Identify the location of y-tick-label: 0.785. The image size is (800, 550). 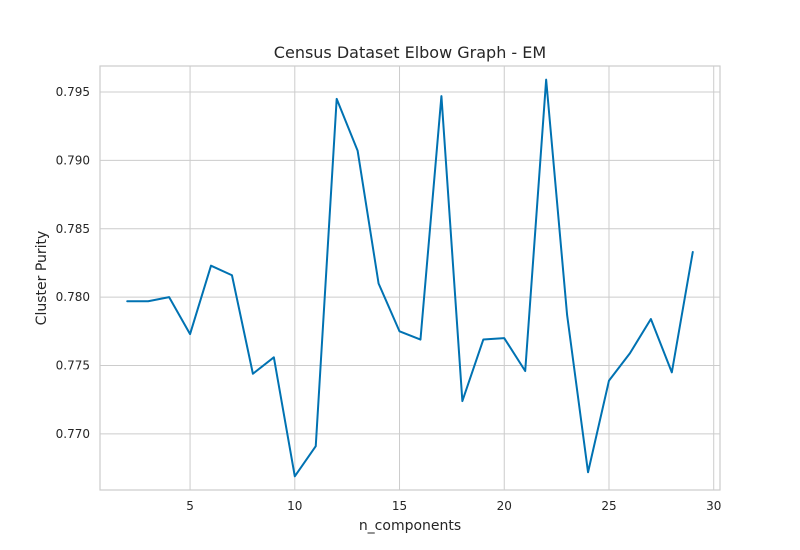
(73, 229).